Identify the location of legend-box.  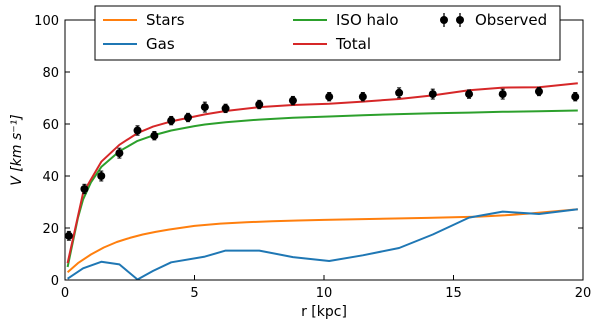
(327, 33).